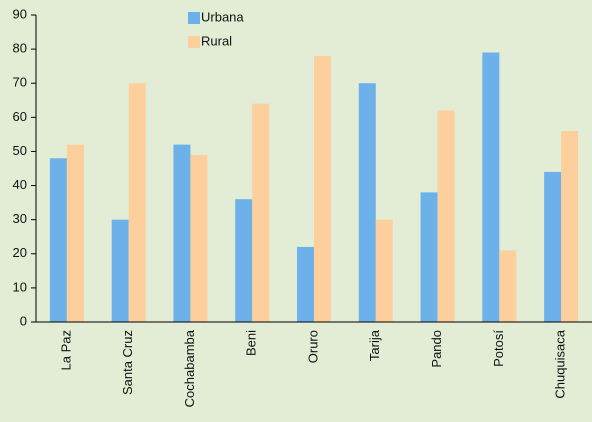 The height and width of the screenshot is (422, 592). Describe the element at coordinates (374, 345) in the screenshot. I see `x-tick-label: Tarija` at that location.